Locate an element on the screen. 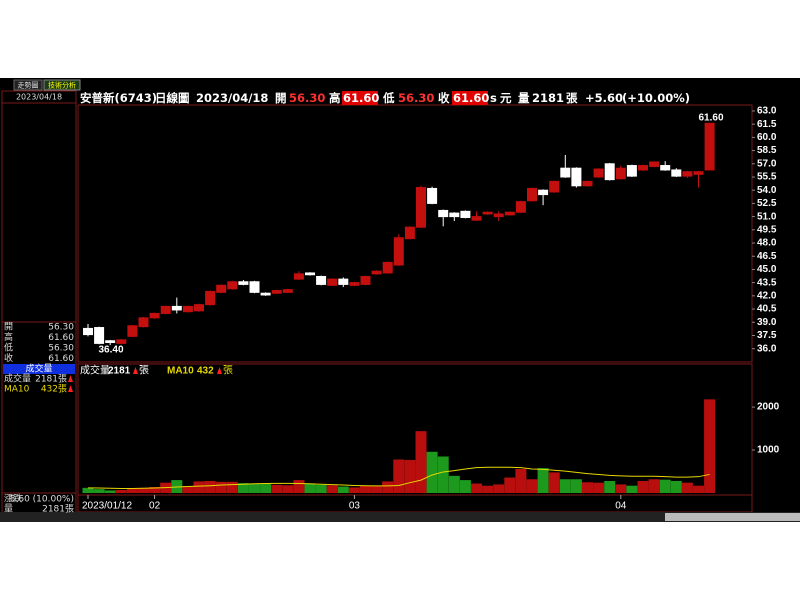 Image resolution: width=800 pixels, height=604 pixels. indicator-label: MA10 is located at coordinates (17, 390).